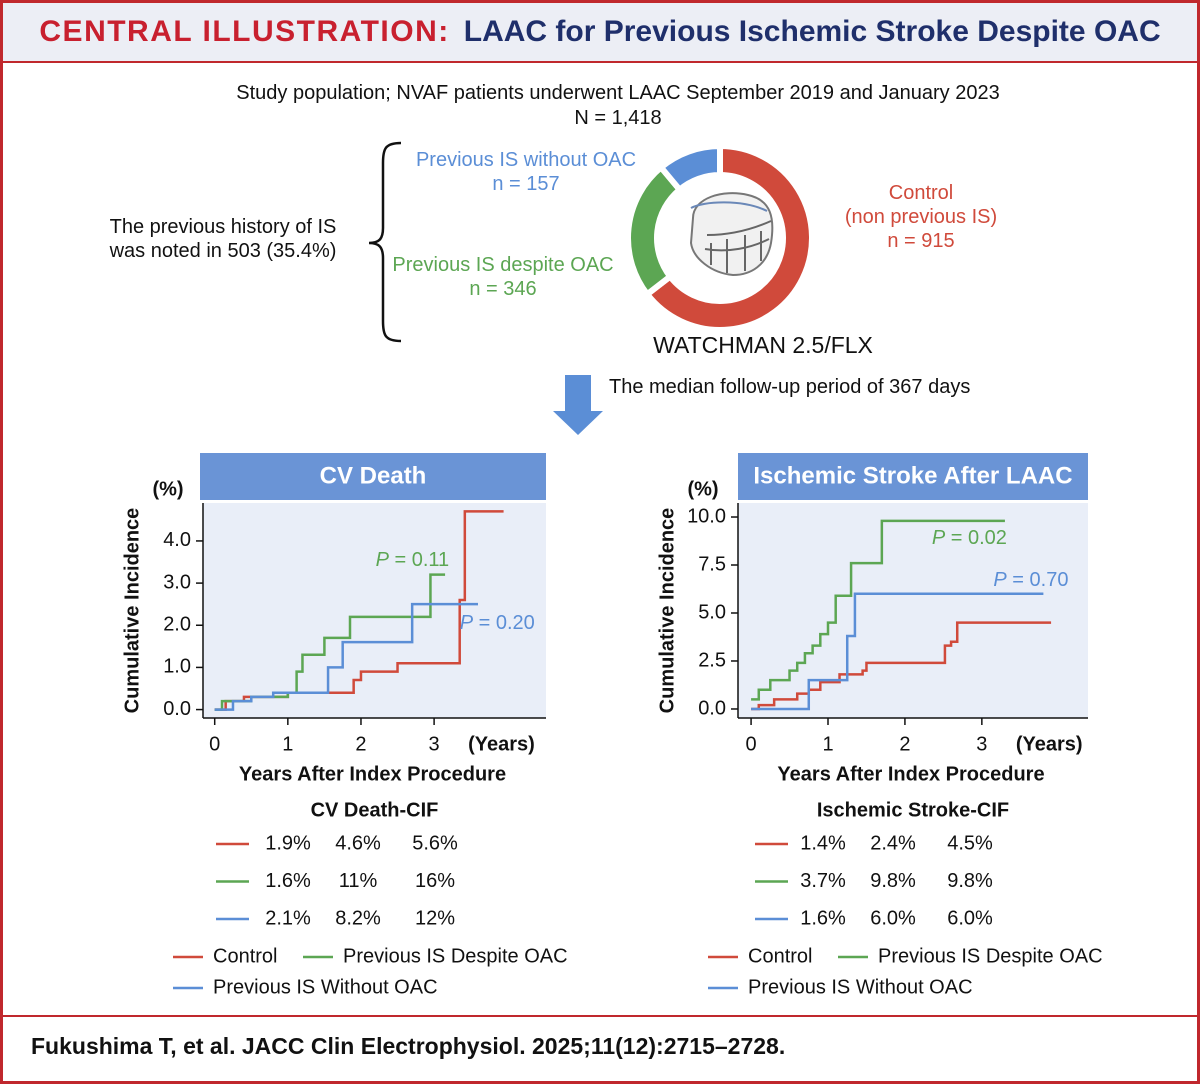 The width and height of the screenshot is (1200, 1084). Describe the element at coordinates (177, 667) in the screenshot. I see `y-tick-label: 1.0` at that location.